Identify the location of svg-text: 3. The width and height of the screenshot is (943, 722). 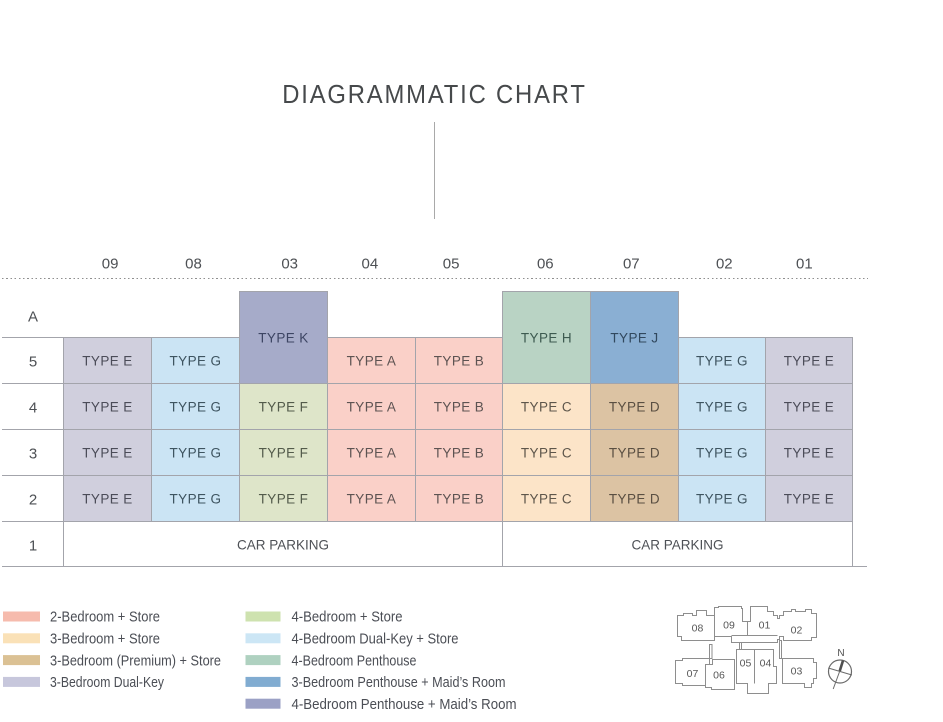
(33, 454).